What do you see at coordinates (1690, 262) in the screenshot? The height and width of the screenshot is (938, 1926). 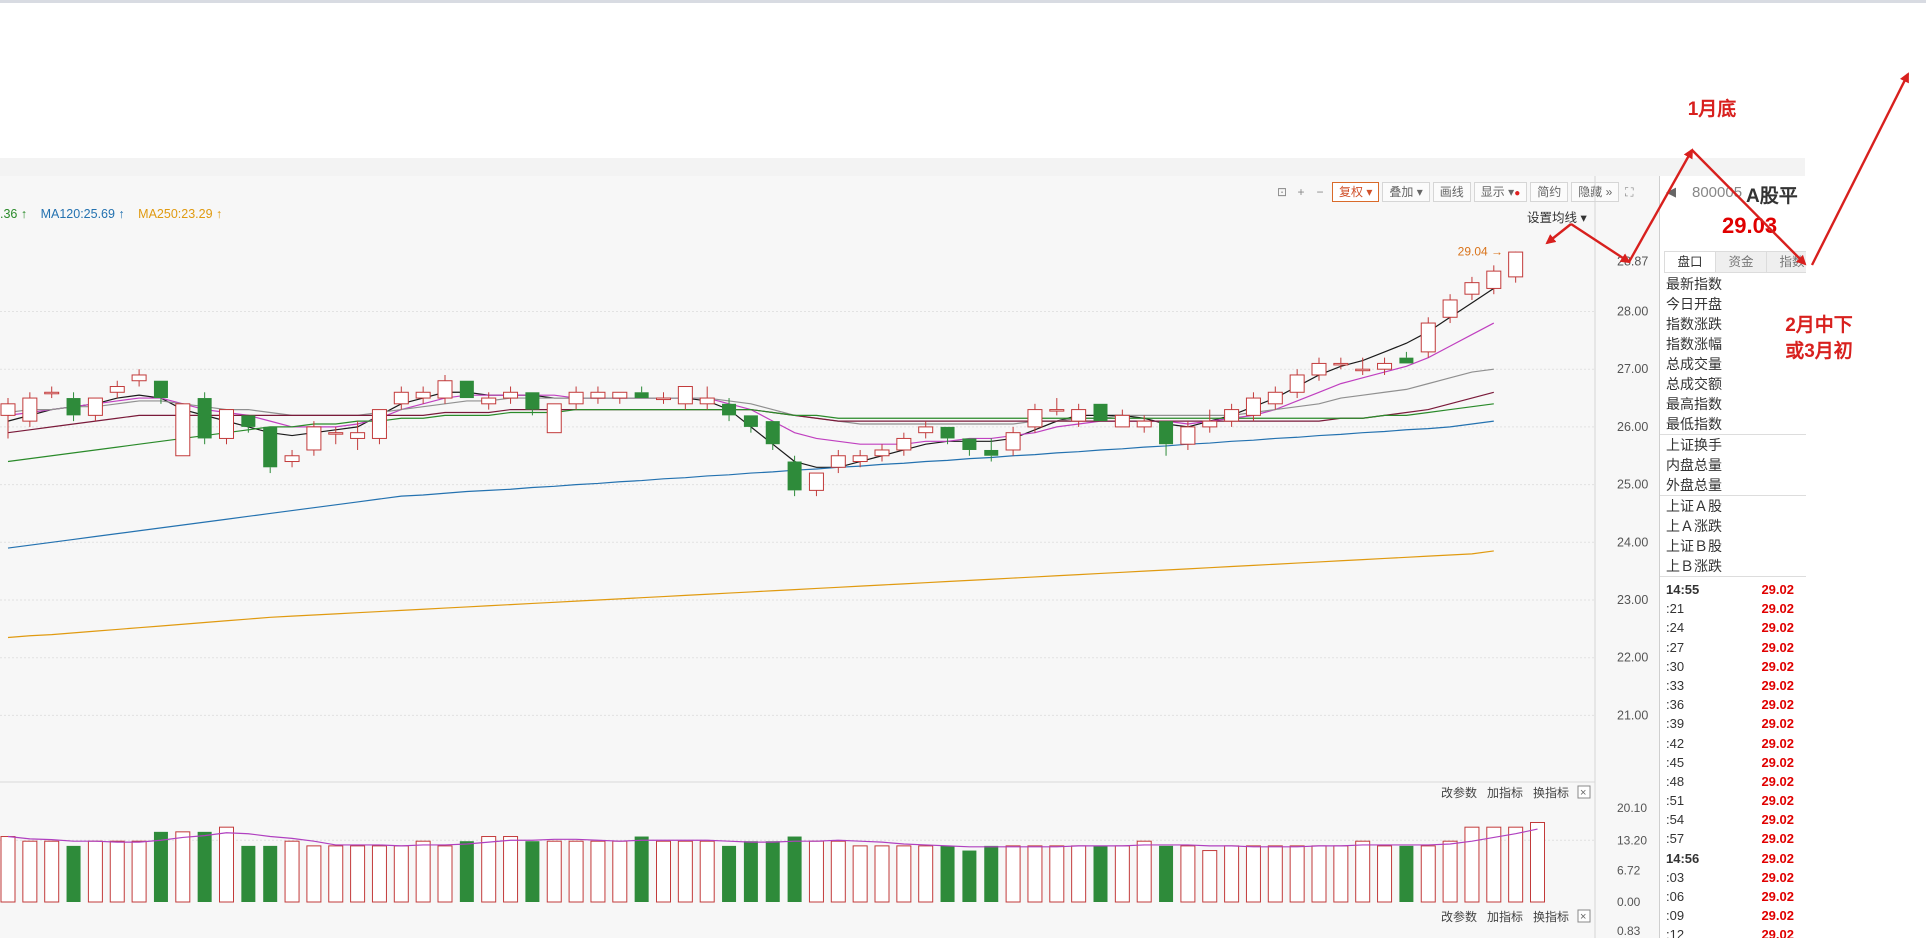 I see `side-tab: 盘口` at bounding box center [1690, 262].